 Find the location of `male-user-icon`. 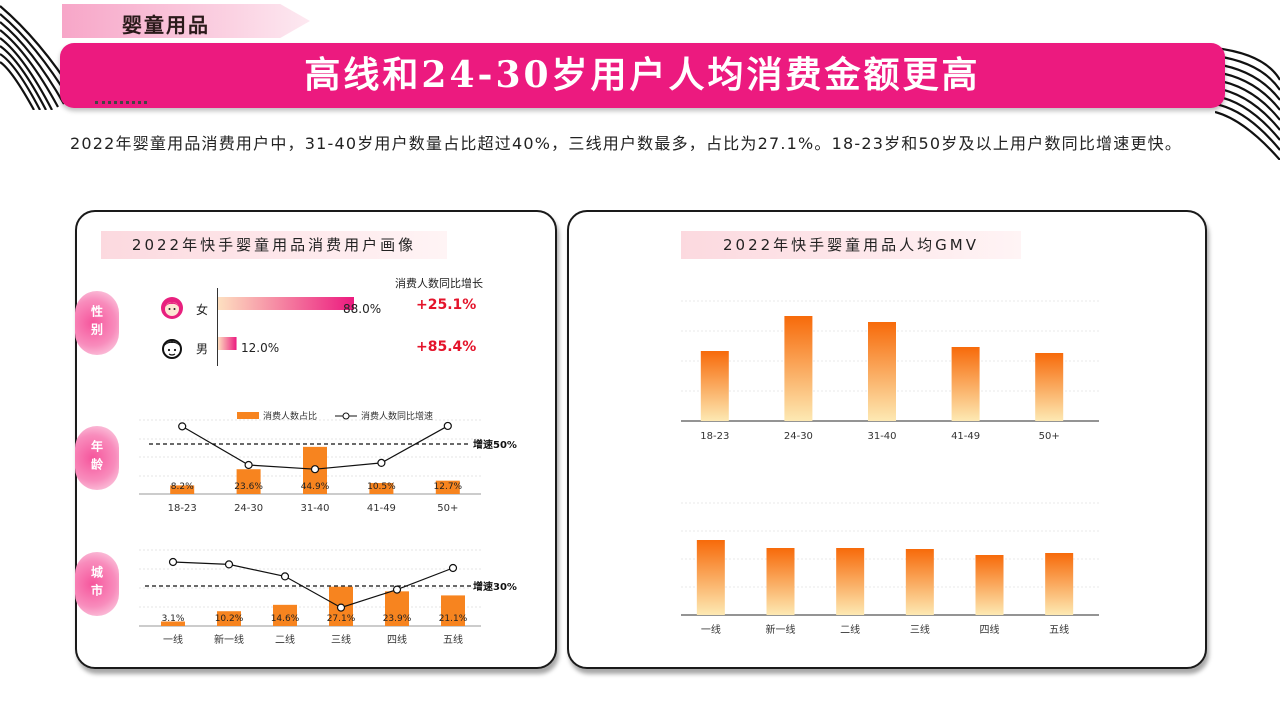

male-user-icon is located at coordinates (172, 349).